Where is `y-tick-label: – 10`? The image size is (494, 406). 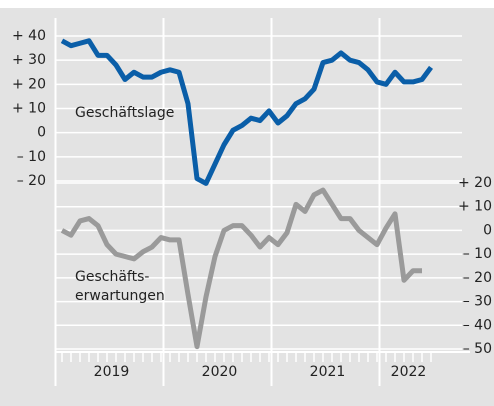 y-tick-label: – 10 is located at coordinates (31, 157).